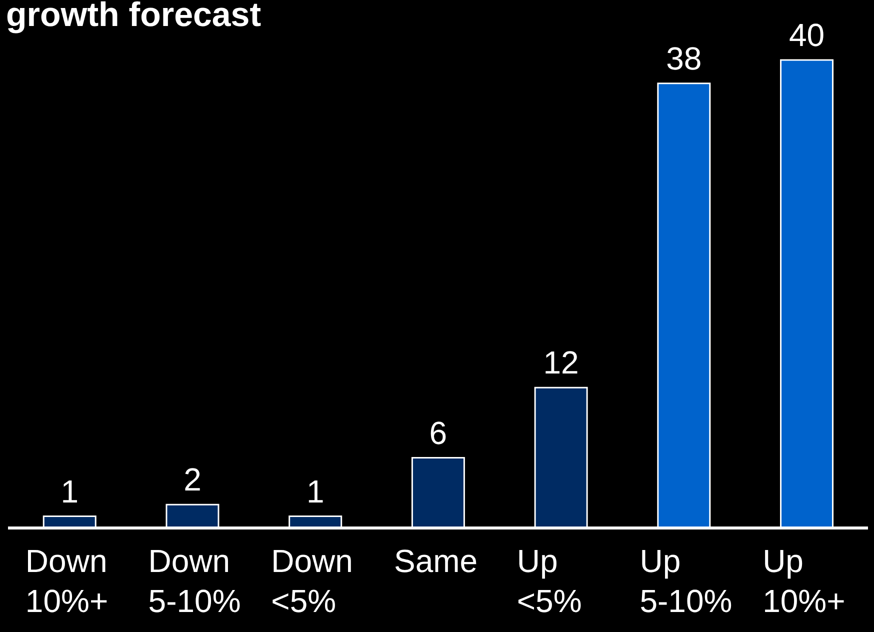  I want to click on data-label: 6, so click(438, 432).